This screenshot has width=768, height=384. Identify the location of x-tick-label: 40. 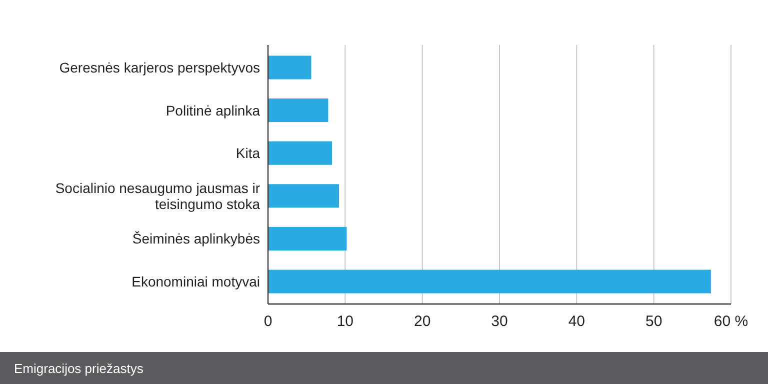
(577, 321).